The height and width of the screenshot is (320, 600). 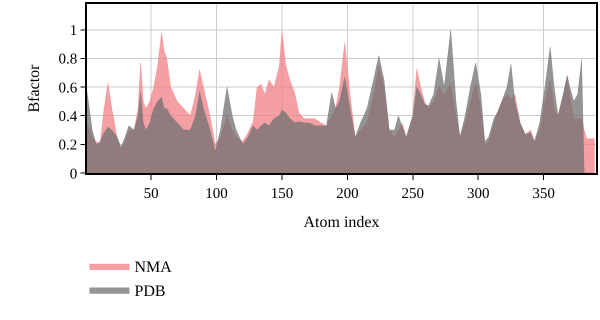 I want to click on y-axis-title: Bfactor, so click(x=34, y=88).